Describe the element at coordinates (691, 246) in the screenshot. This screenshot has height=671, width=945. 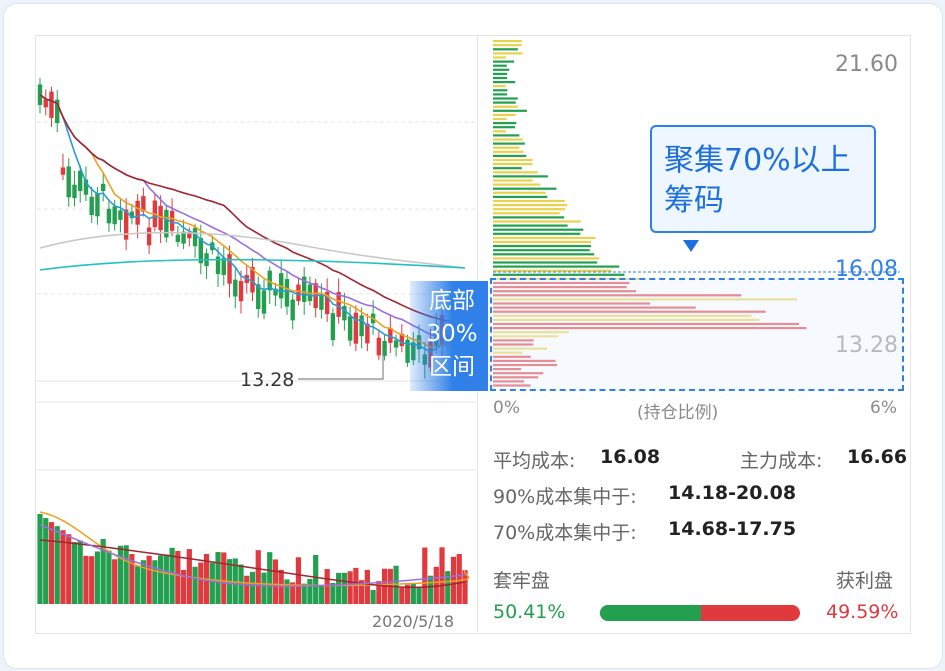
I see `callout-arrow-icon` at that location.